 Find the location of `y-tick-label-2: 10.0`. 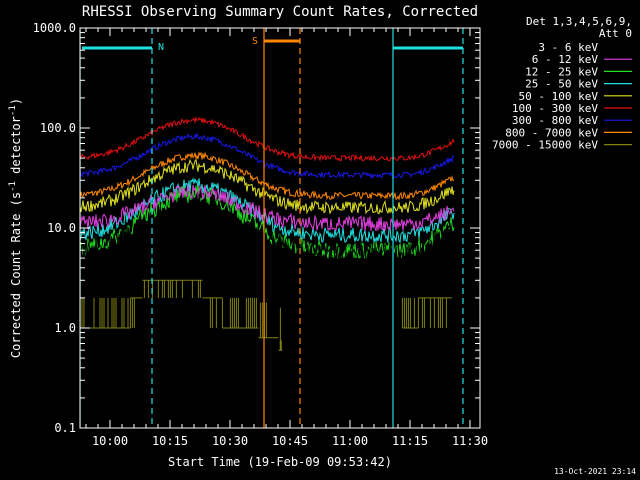

y-tick-label-2: 10.0 is located at coordinates (61, 228).